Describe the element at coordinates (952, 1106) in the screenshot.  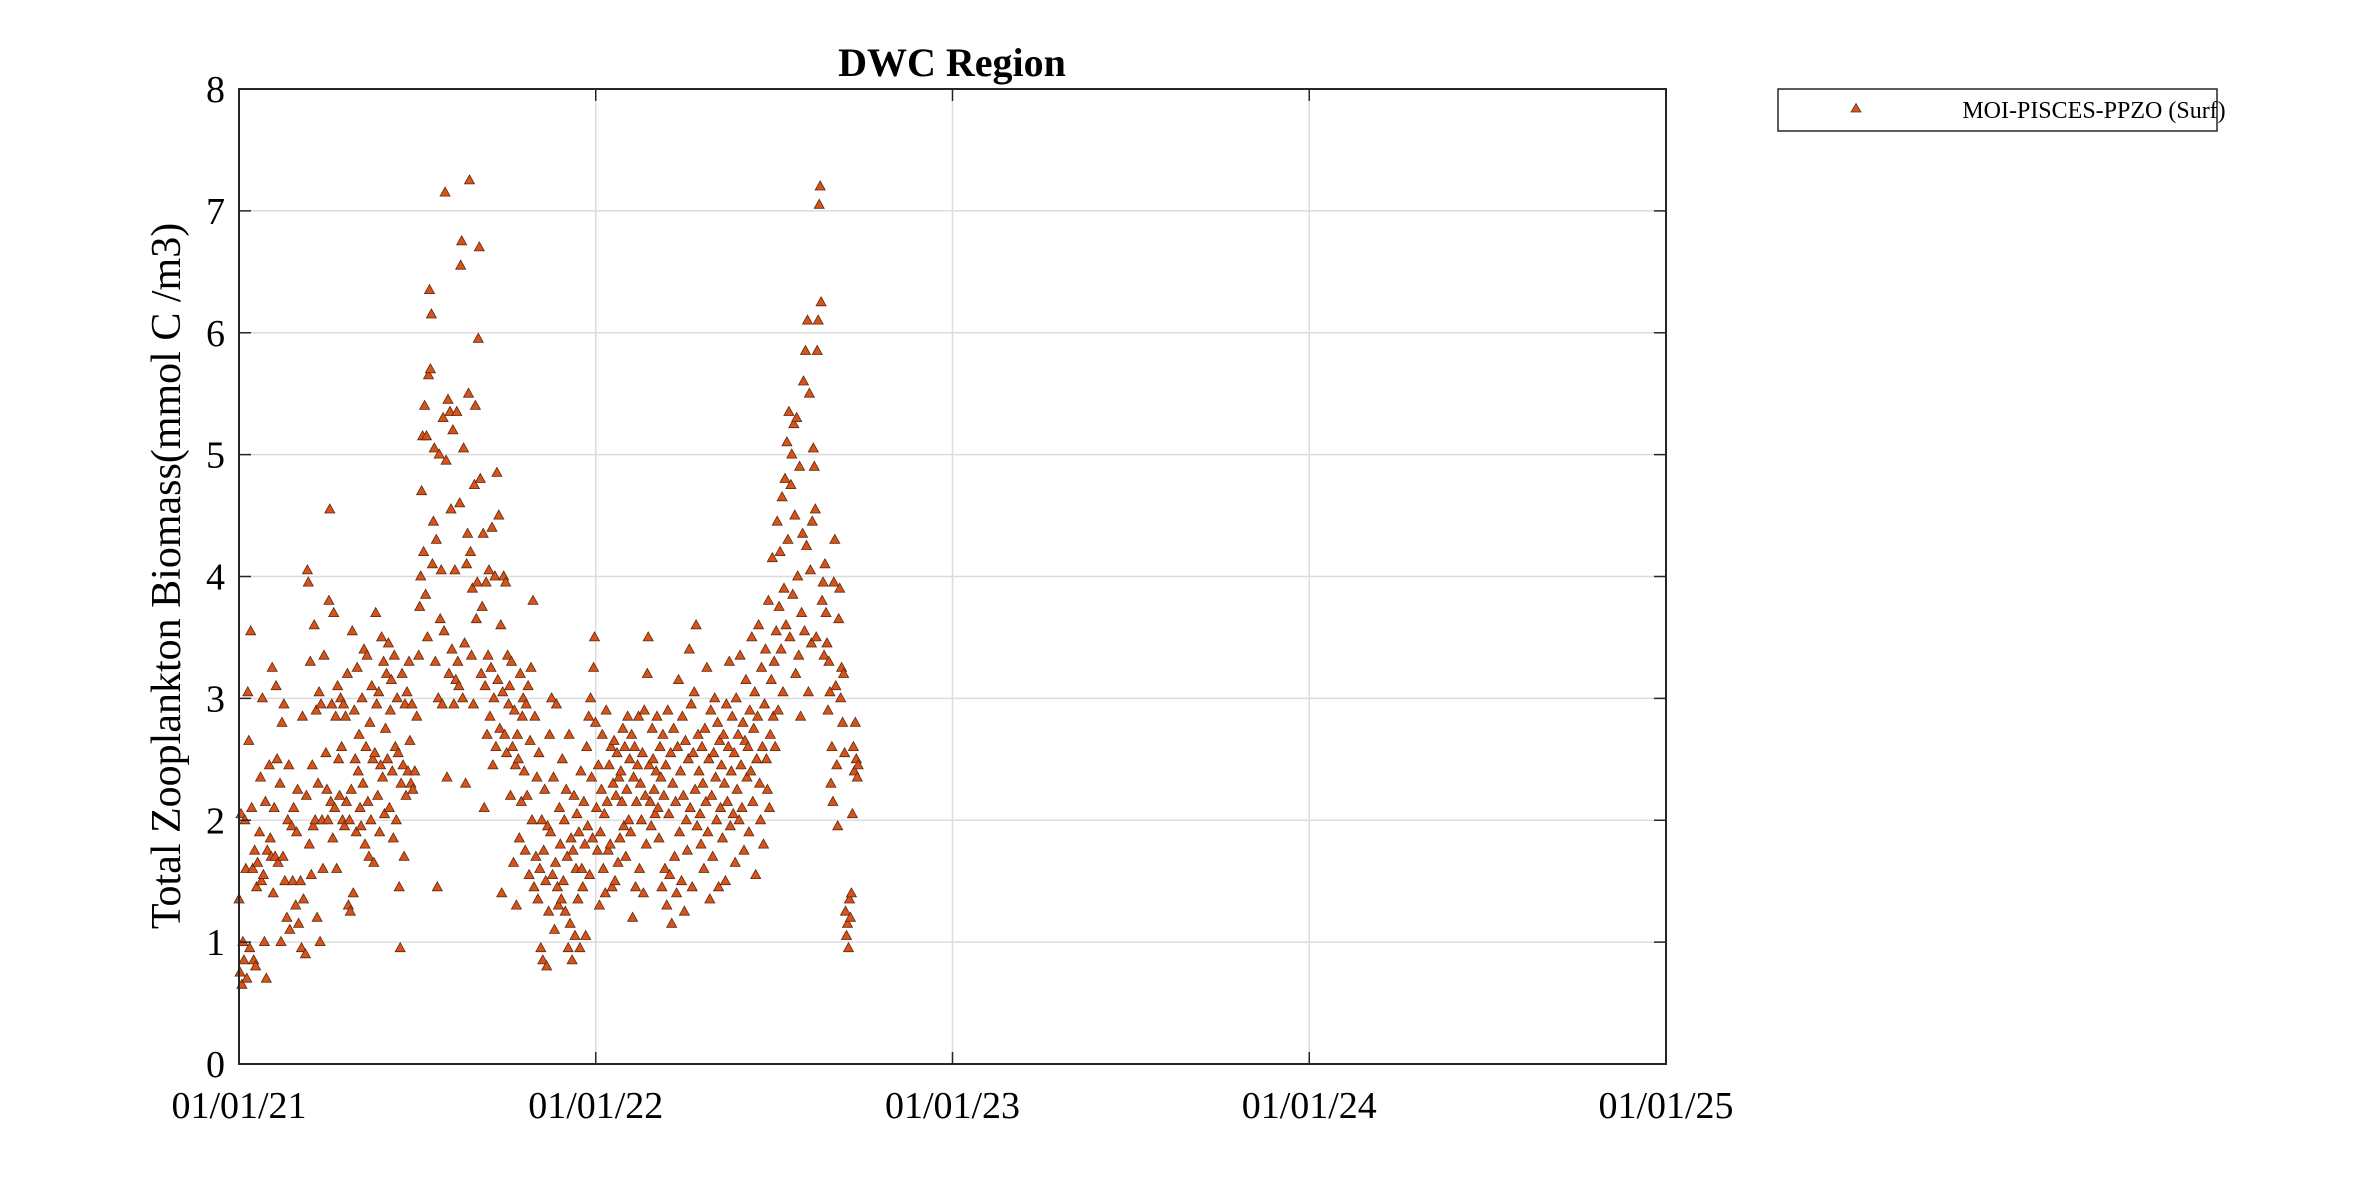
I see `x-tick-label: 01/01/23` at that location.